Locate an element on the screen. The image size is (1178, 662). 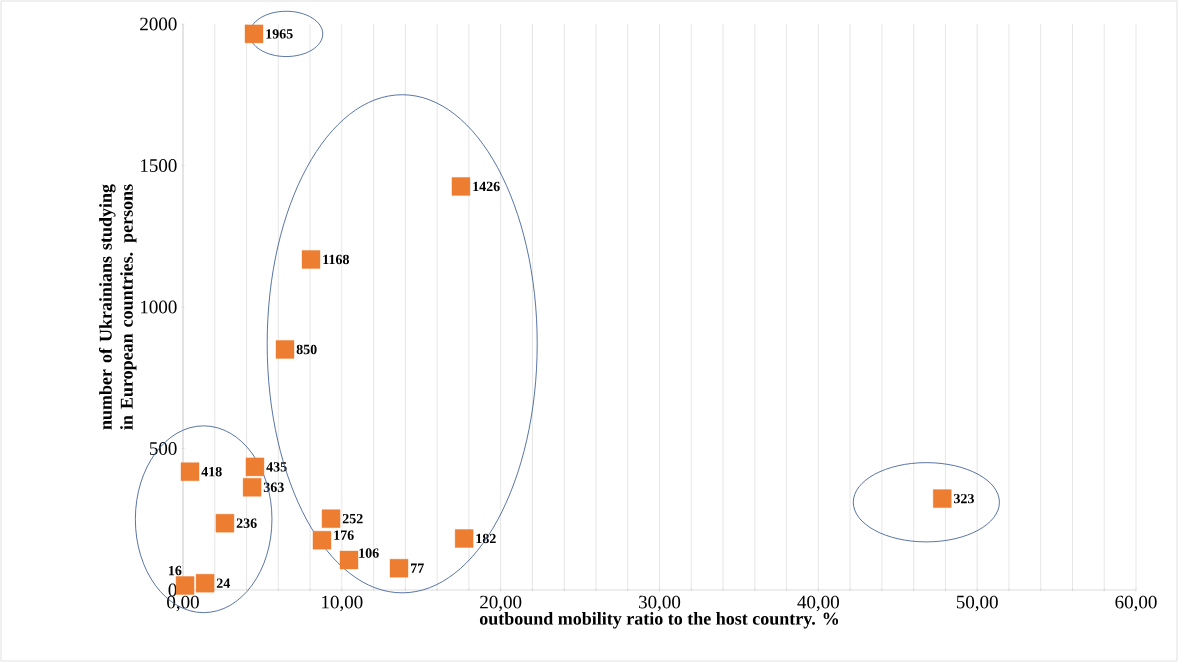
data-label: 323 is located at coordinates (963, 498).